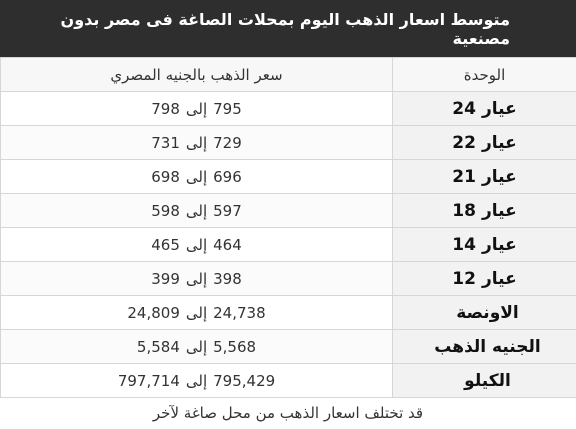  What do you see at coordinates (227, 244) in the screenshot?
I see `price-low: 464` at bounding box center [227, 244].